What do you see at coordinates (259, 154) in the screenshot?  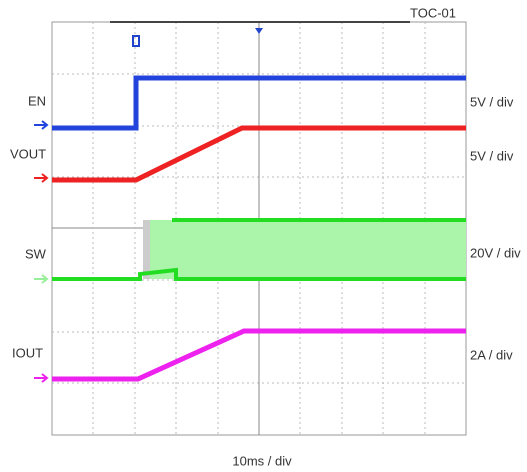 I see `vout-trace` at bounding box center [259, 154].